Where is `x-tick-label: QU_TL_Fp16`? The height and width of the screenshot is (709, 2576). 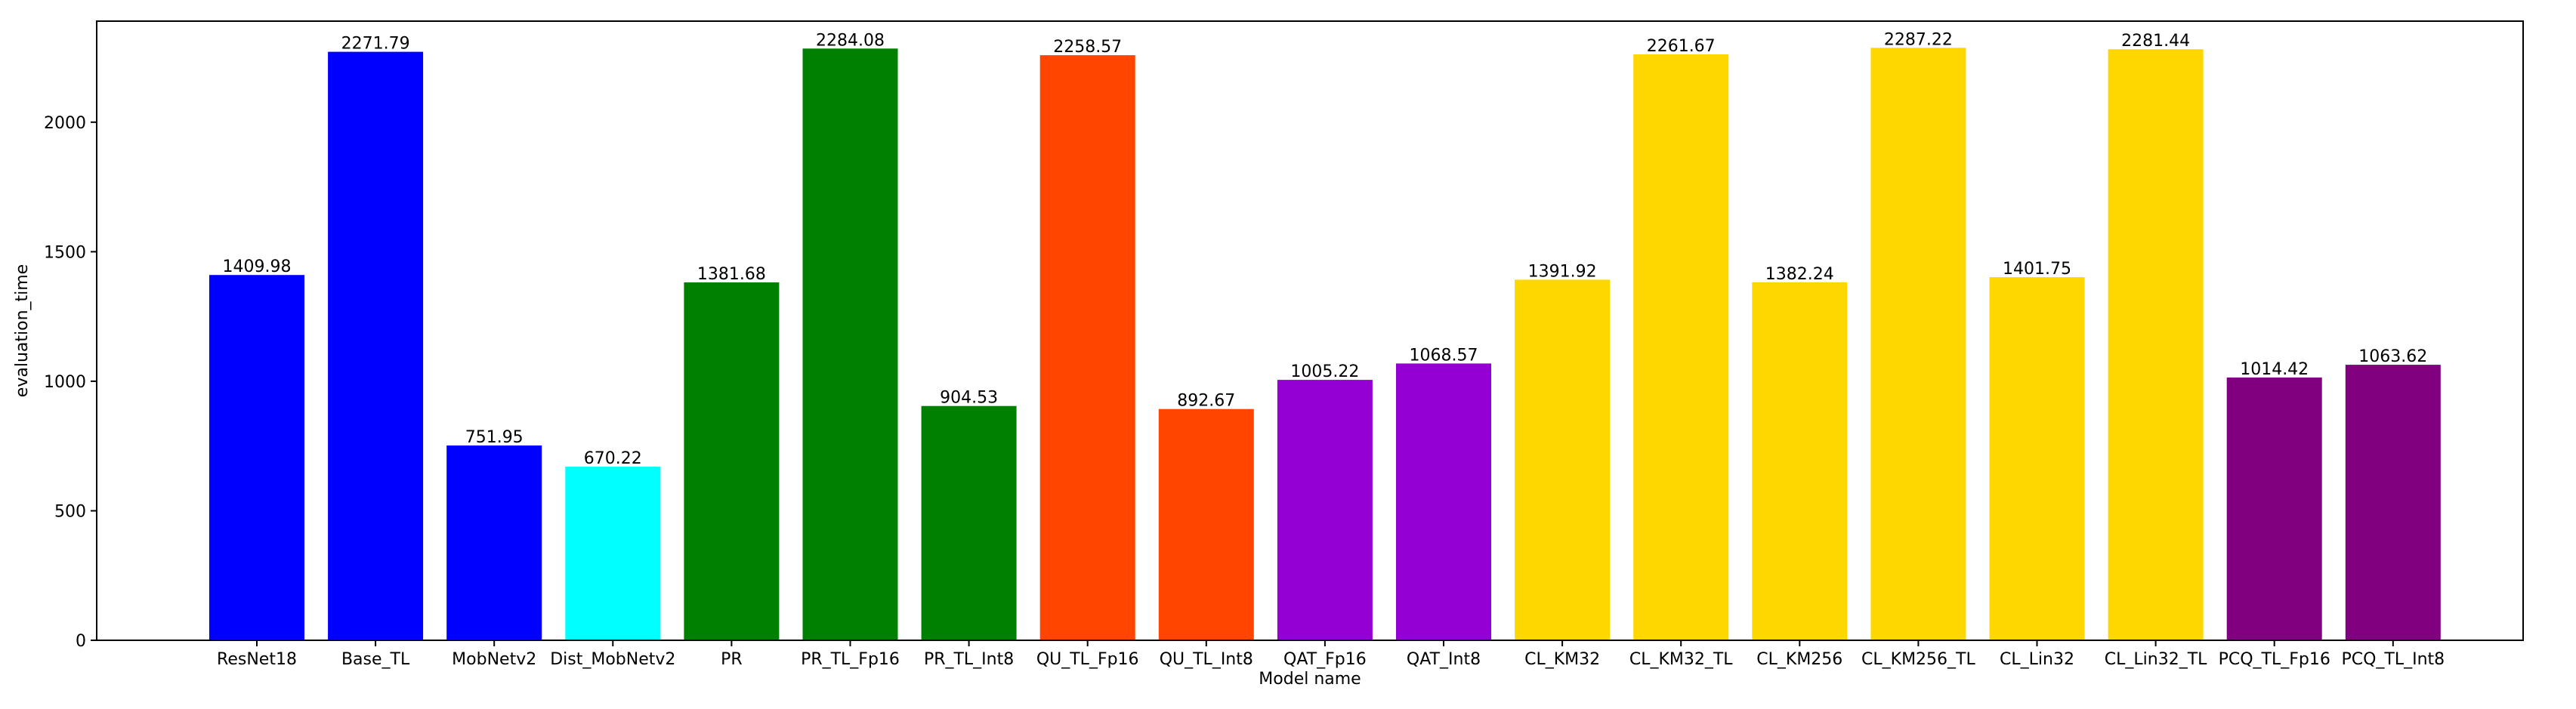
x-tick-label: QU_TL_Fp16 is located at coordinates (1087, 659).